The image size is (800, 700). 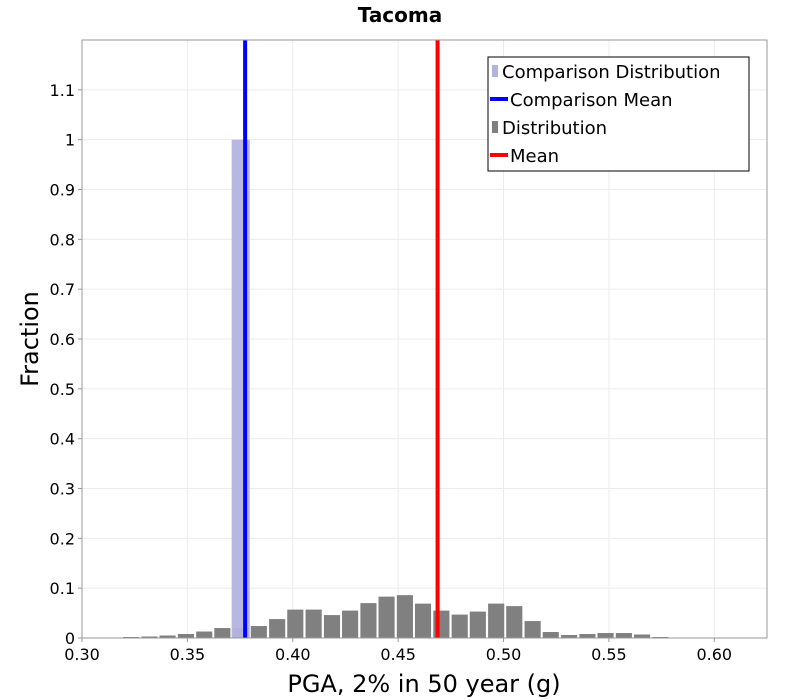 What do you see at coordinates (62, 439) in the screenshot?
I see `y-tick-label: 0.4` at bounding box center [62, 439].